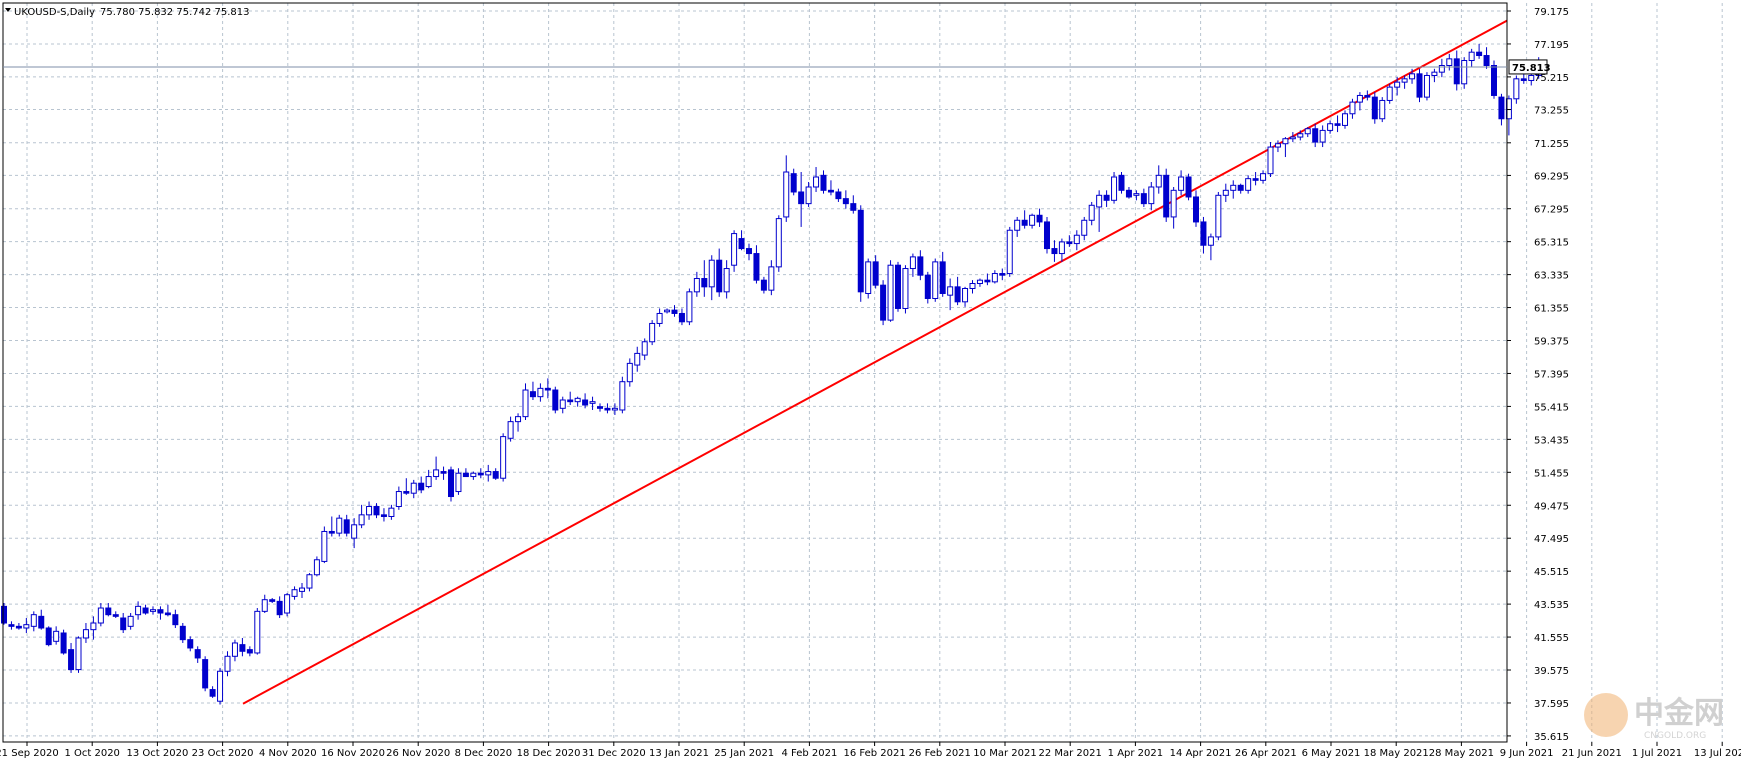  What do you see at coordinates (8, 10) in the screenshot?
I see `dropdown-triangle-icon` at bounding box center [8, 10].